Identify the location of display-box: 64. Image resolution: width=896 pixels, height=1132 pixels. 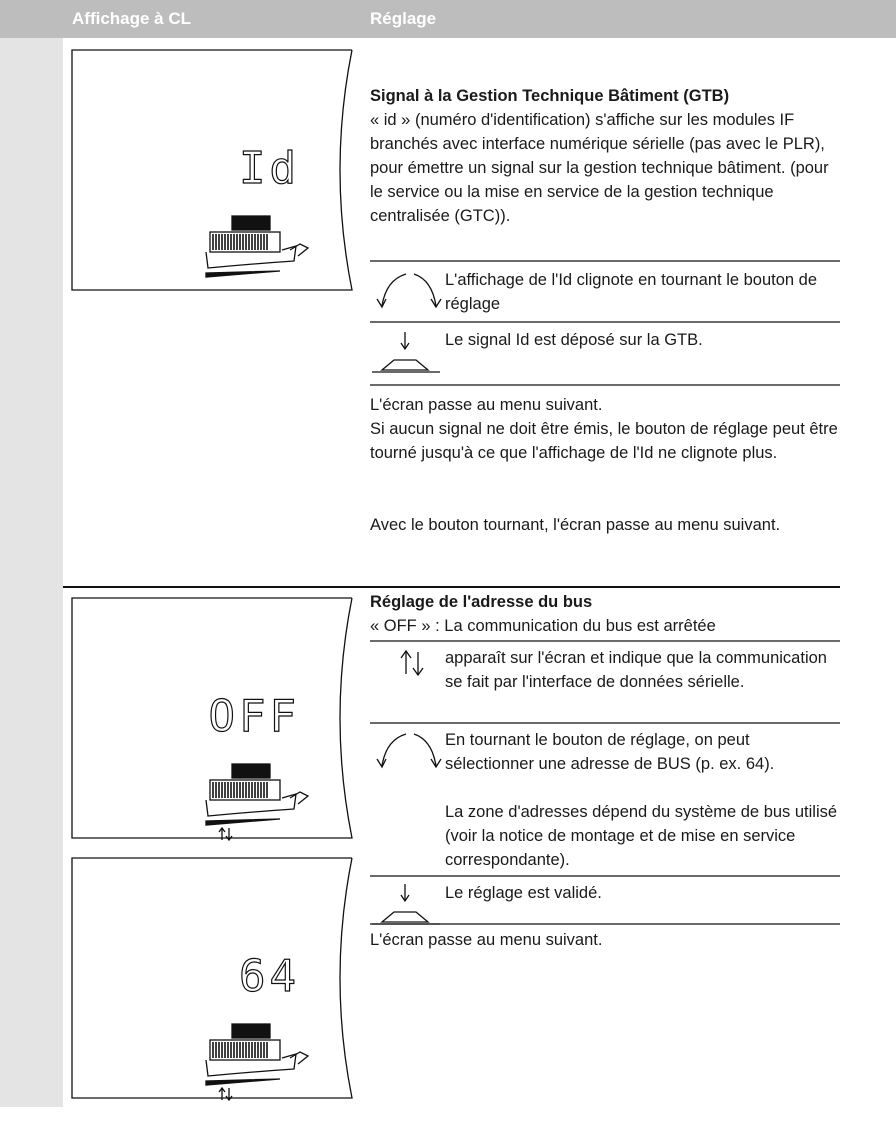
(212, 979).